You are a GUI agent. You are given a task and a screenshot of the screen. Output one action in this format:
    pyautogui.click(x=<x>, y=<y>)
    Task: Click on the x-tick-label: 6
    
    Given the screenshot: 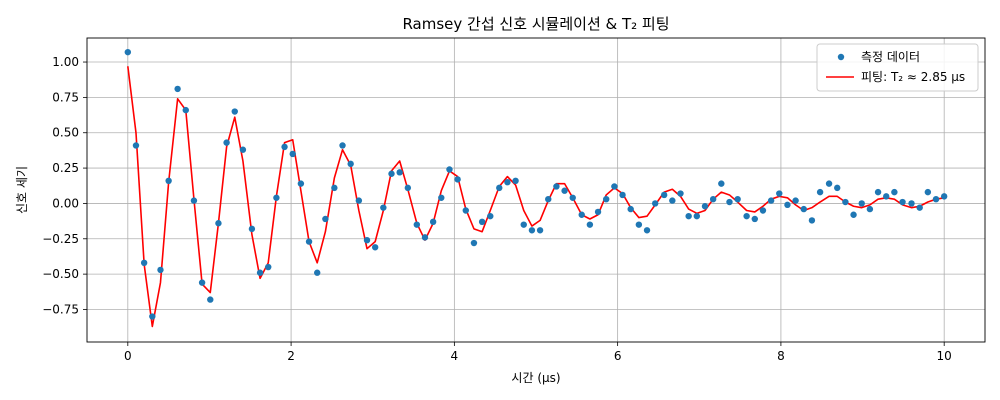 What is the action you would take?
    pyautogui.click(x=618, y=356)
    